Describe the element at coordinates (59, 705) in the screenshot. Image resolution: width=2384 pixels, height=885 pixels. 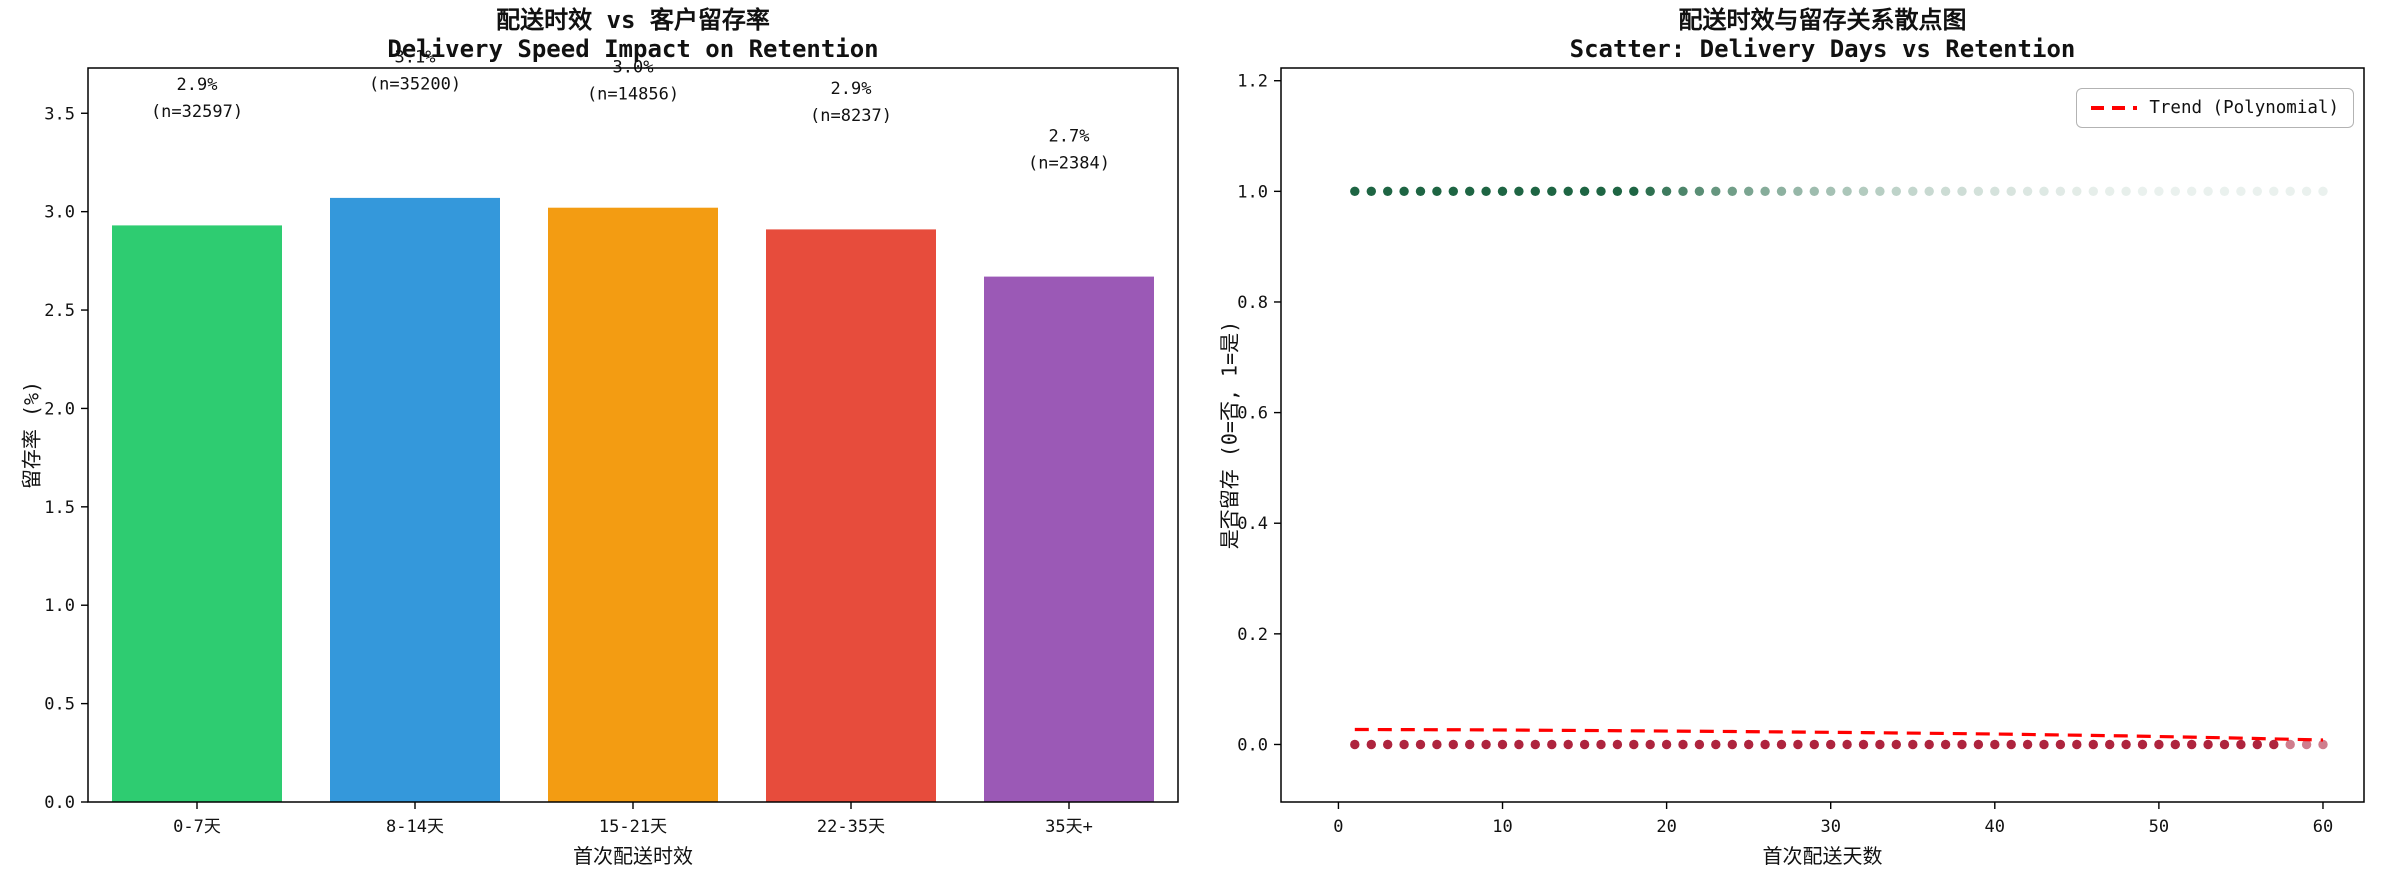
I see `y-tick-label: 0.5` at that location.